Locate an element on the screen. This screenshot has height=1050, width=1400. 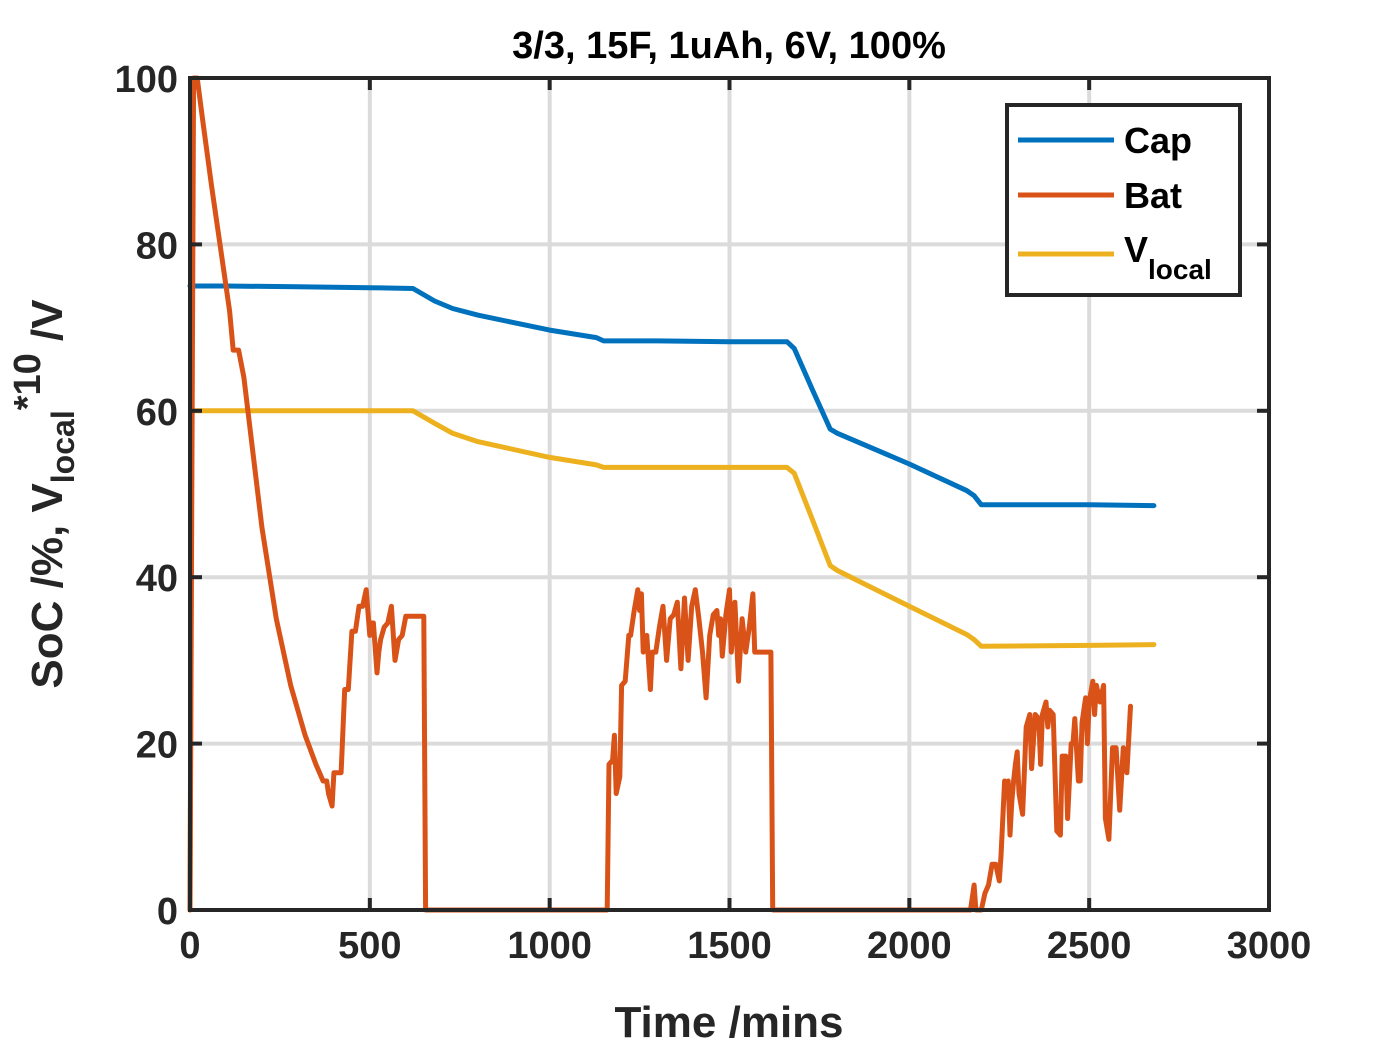
y-axis-label-part2: /V is located at coordinates (47, 326).